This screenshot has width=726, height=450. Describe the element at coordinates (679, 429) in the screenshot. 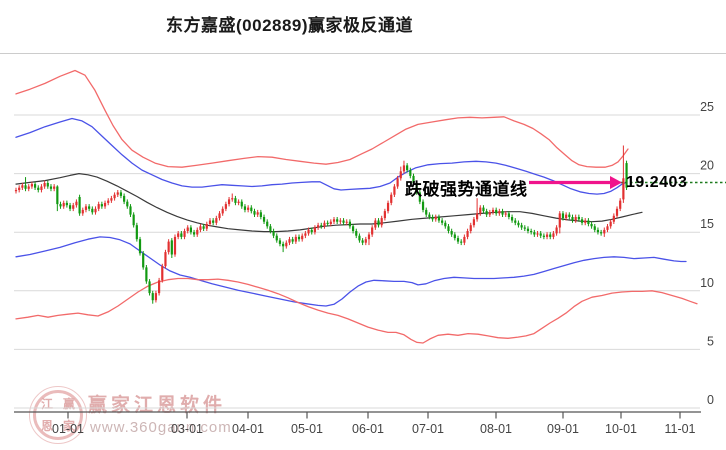

I see `x-axis-label: 11-01` at that location.